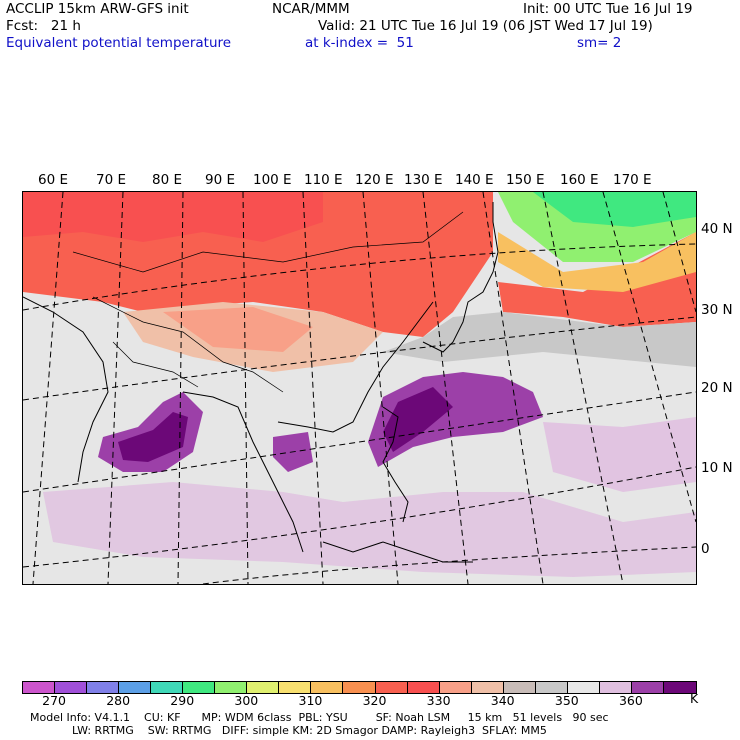 The image size is (740, 740). I want to click on colorbar-unit: K, so click(694, 698).